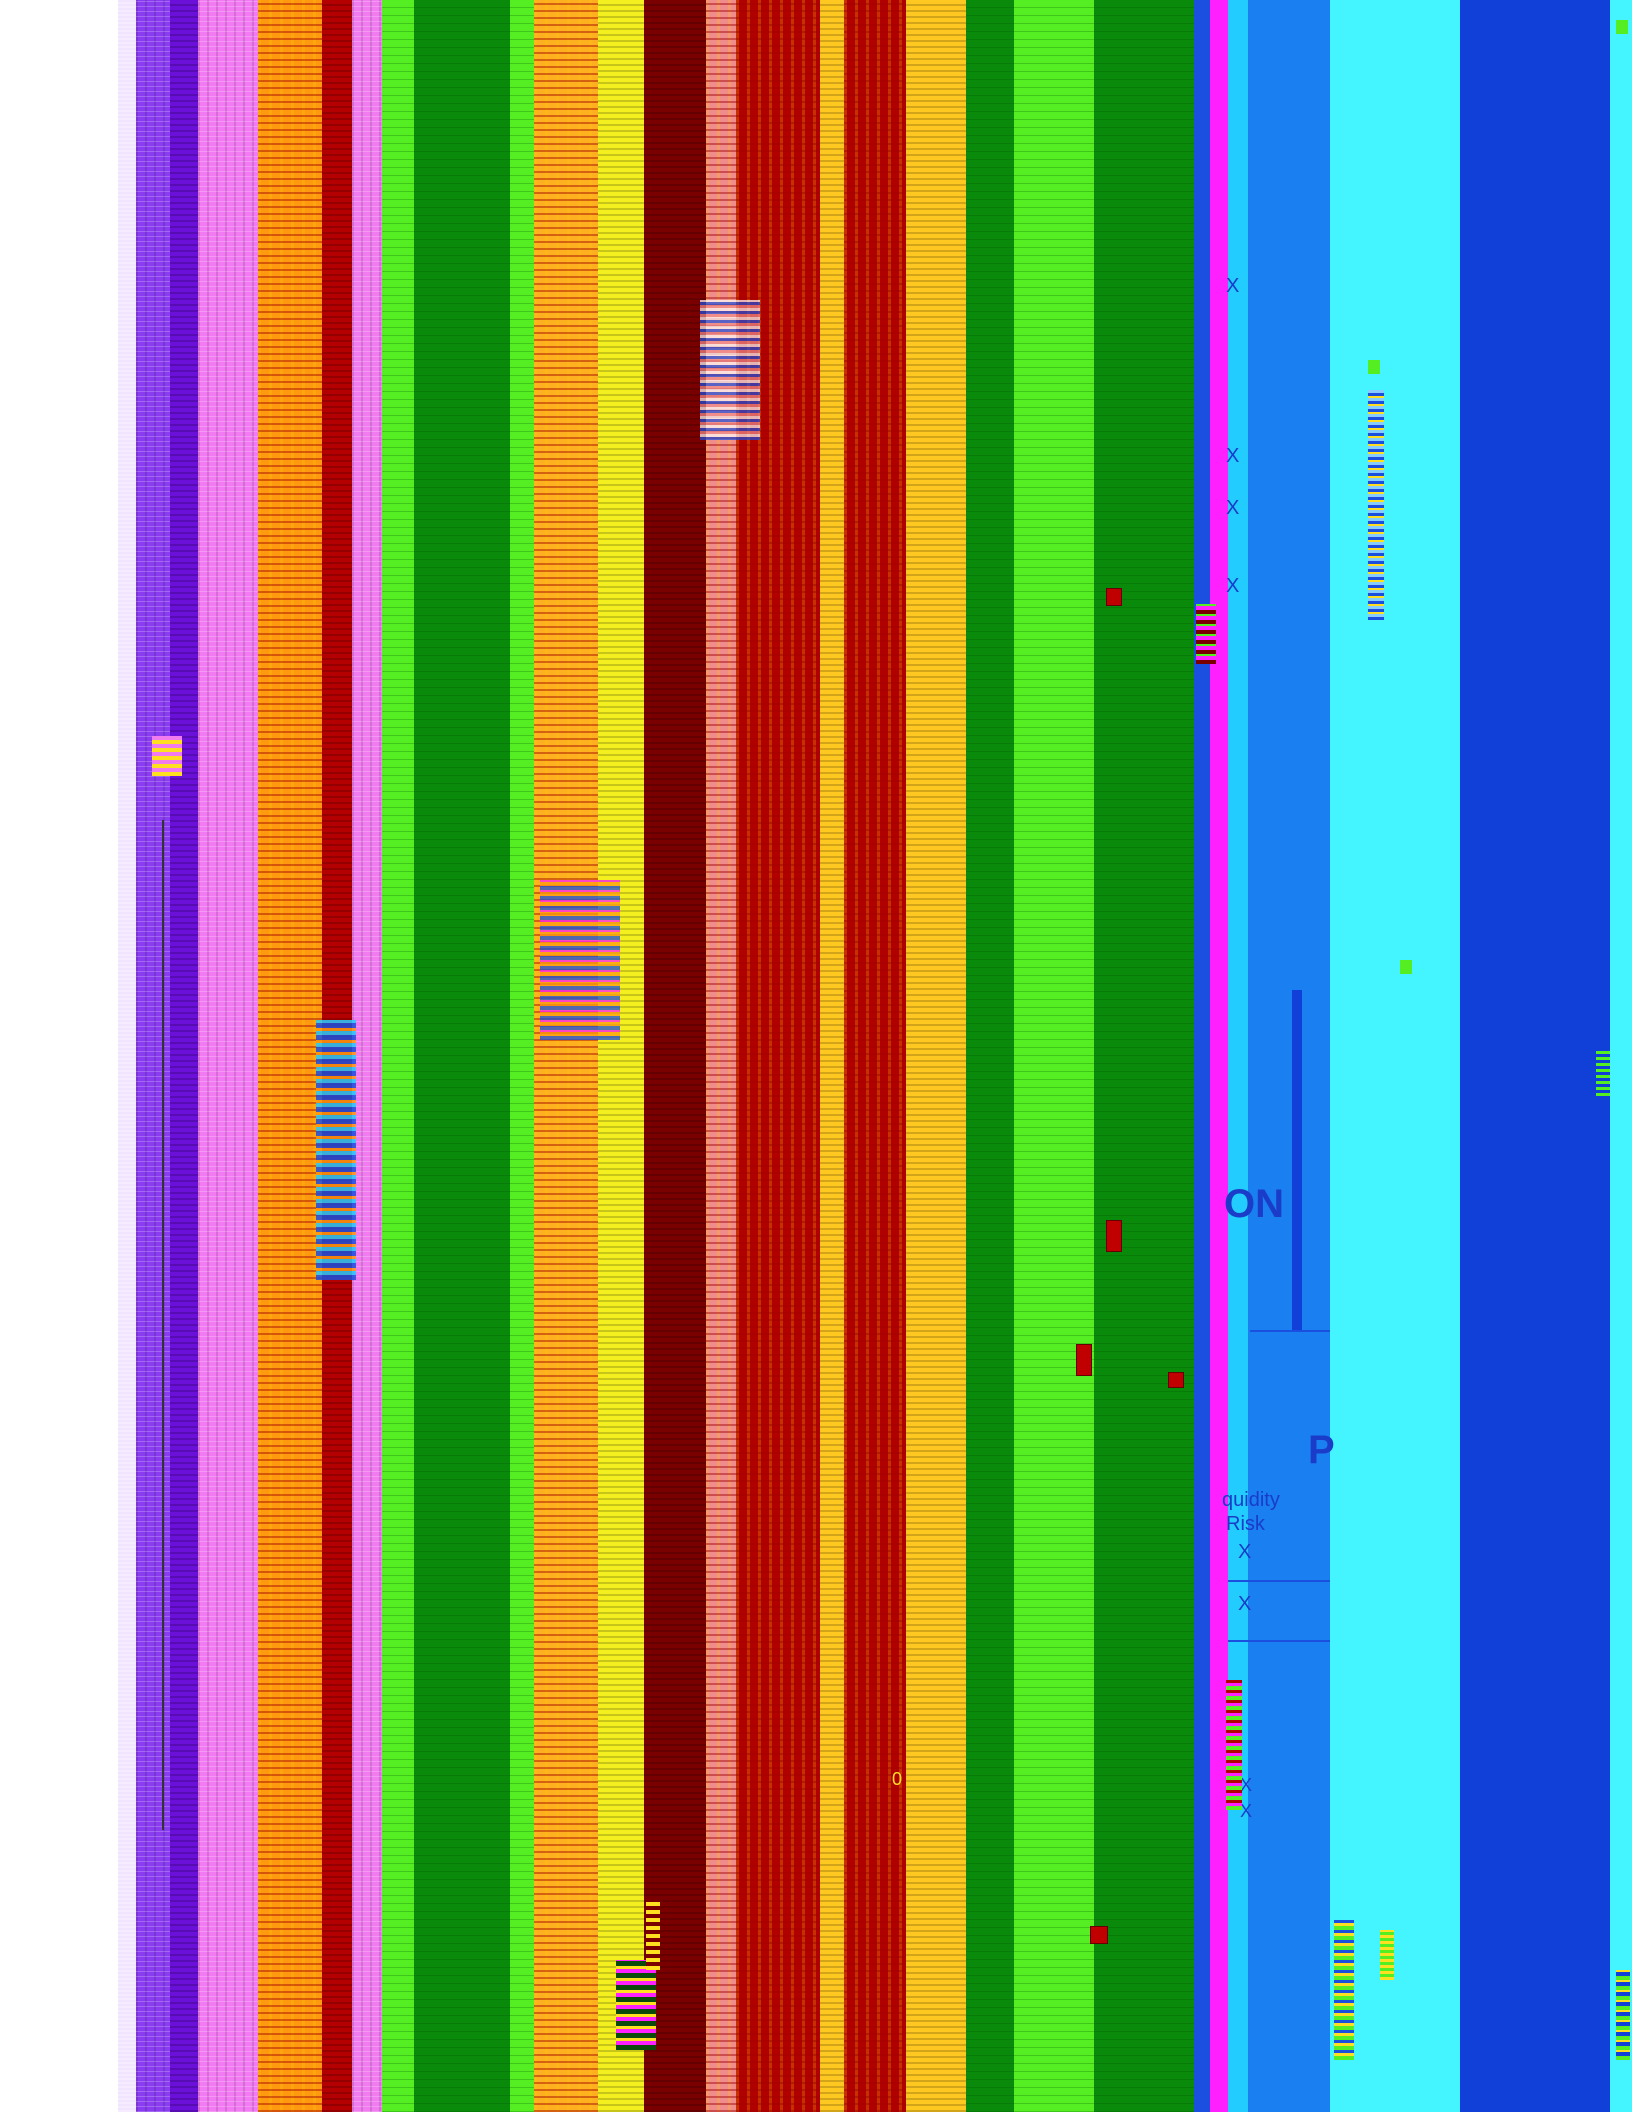  Describe the element at coordinates (675, 1056) in the screenshot. I see `maroon-band` at that location.